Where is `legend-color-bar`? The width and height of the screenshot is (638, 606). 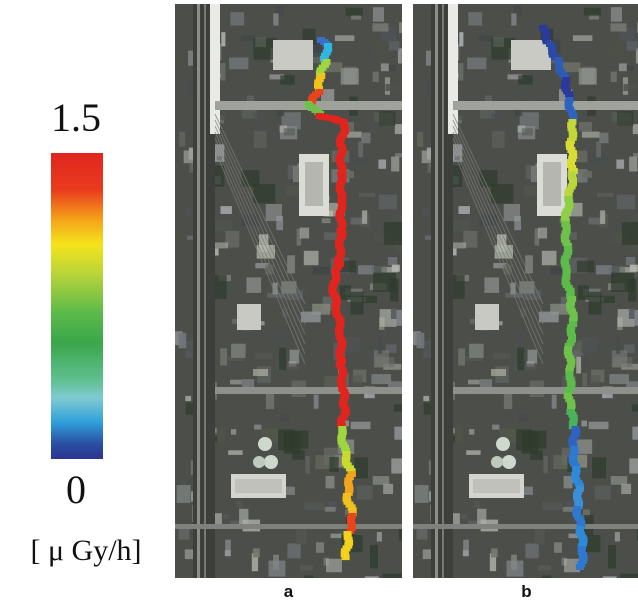
legend-color-bar is located at coordinates (77, 306).